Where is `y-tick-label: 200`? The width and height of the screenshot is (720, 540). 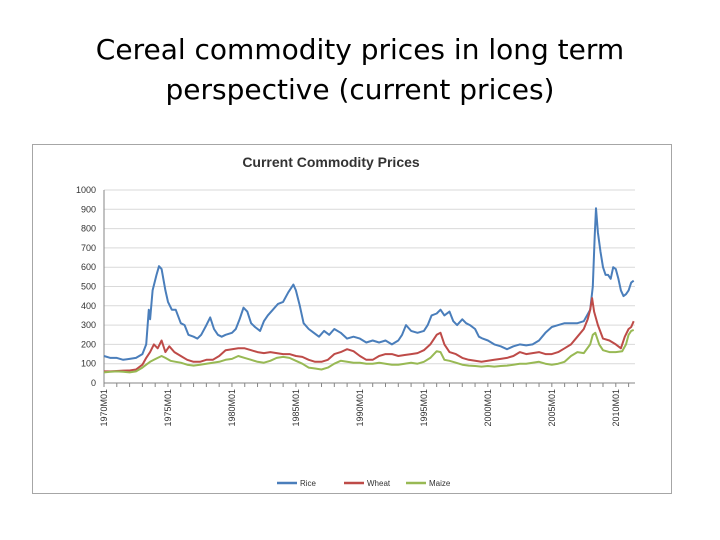 y-tick-label: 200 is located at coordinates (88, 344).